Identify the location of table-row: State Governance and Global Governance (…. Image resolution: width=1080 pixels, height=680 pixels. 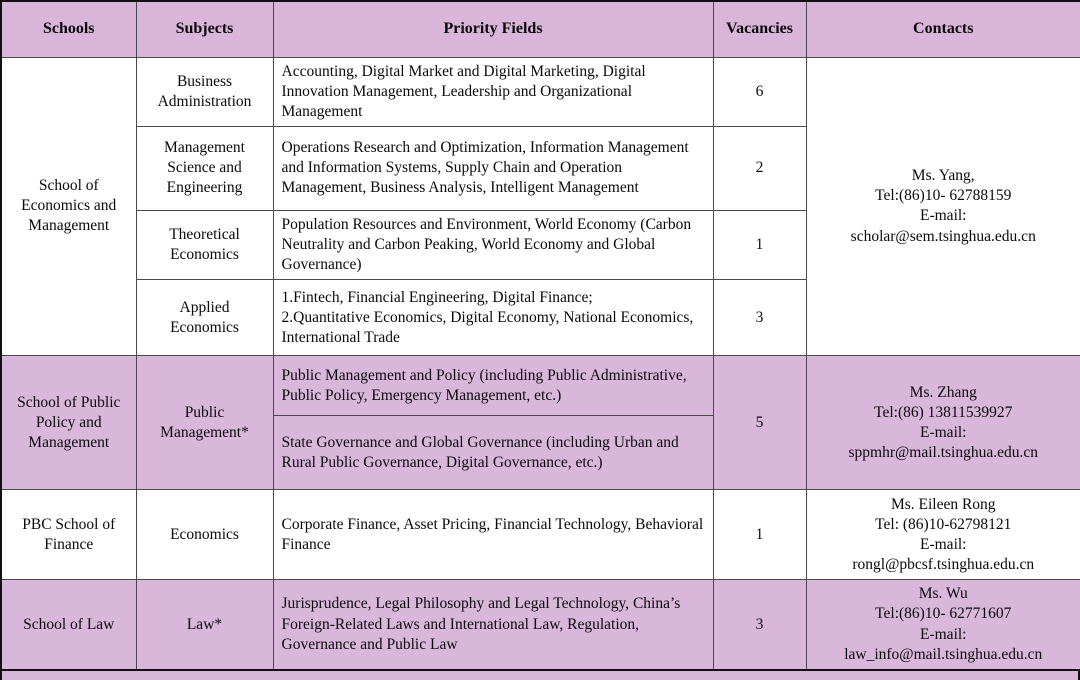
(540, 453).